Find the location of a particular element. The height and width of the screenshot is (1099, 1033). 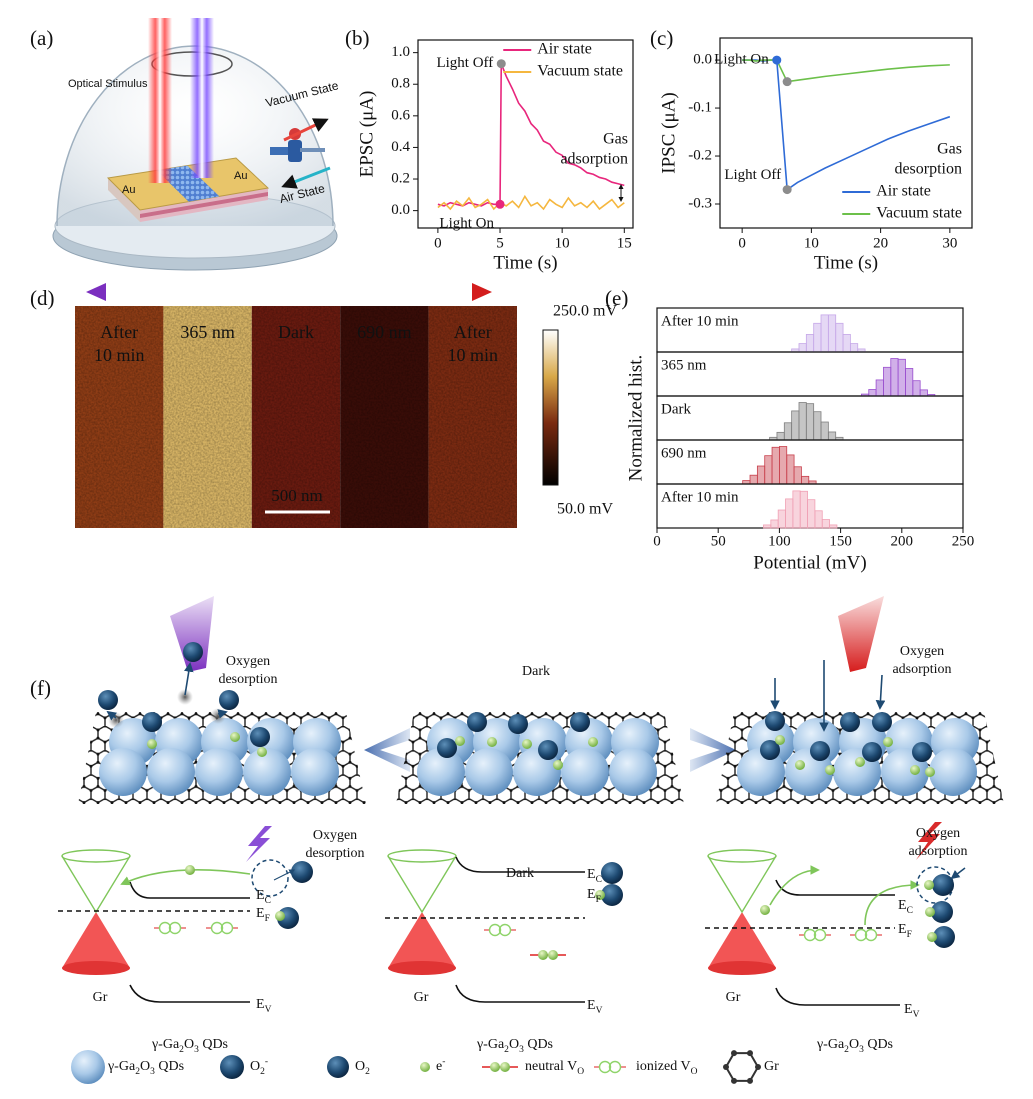

colorbar-label: 50.0 mV is located at coordinates (585, 509).